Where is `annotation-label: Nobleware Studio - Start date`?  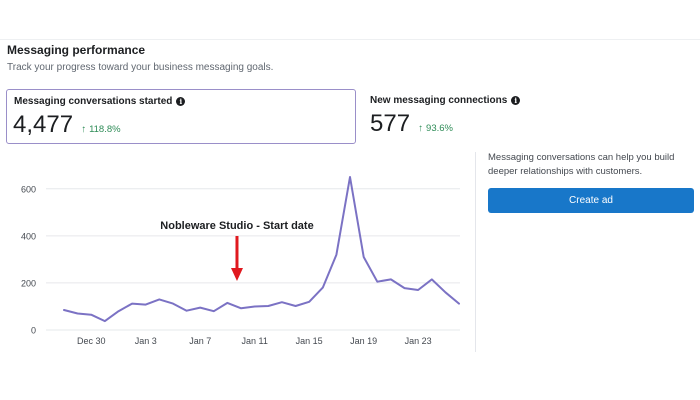 annotation-label: Nobleware Studio - Start date is located at coordinates (236, 226).